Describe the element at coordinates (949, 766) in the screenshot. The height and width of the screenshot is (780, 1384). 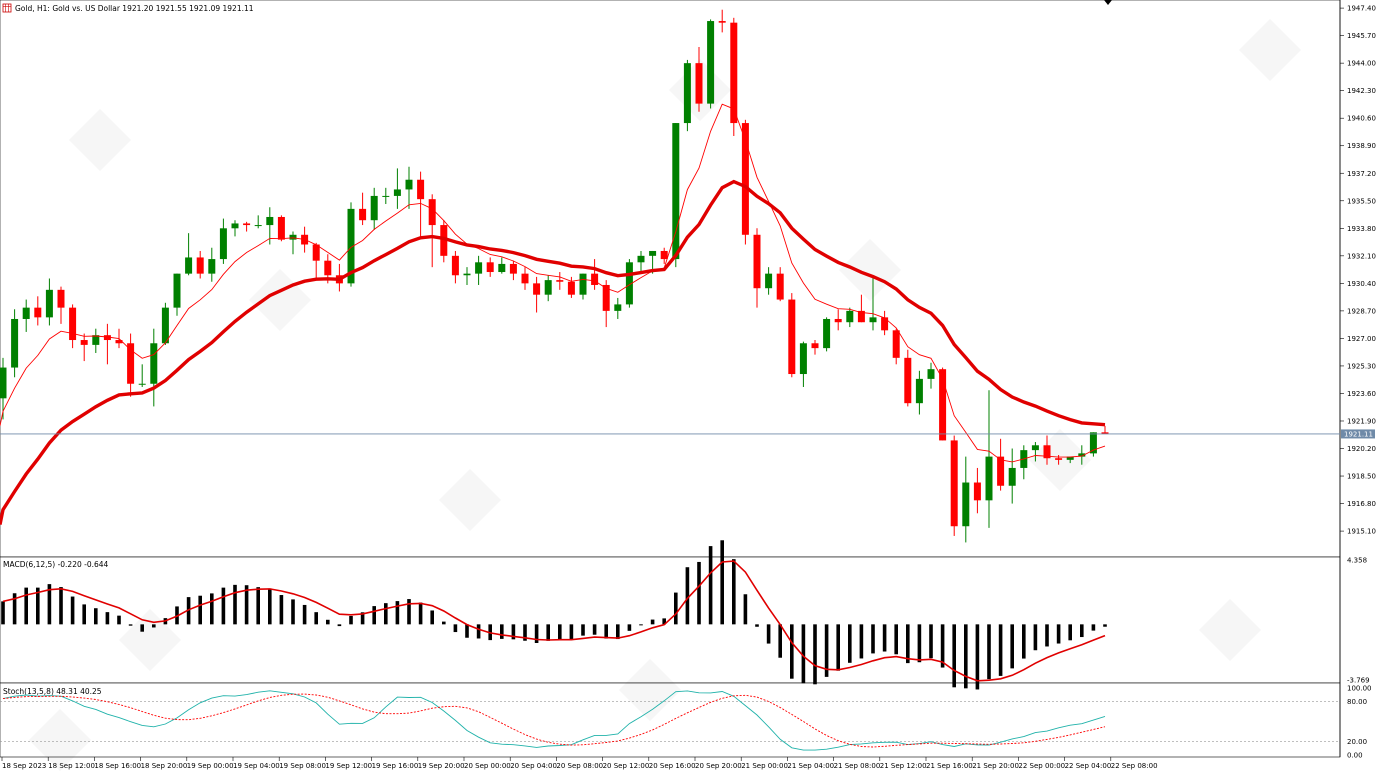
I see `time-tick-label: 21 Sep 16:00` at that location.